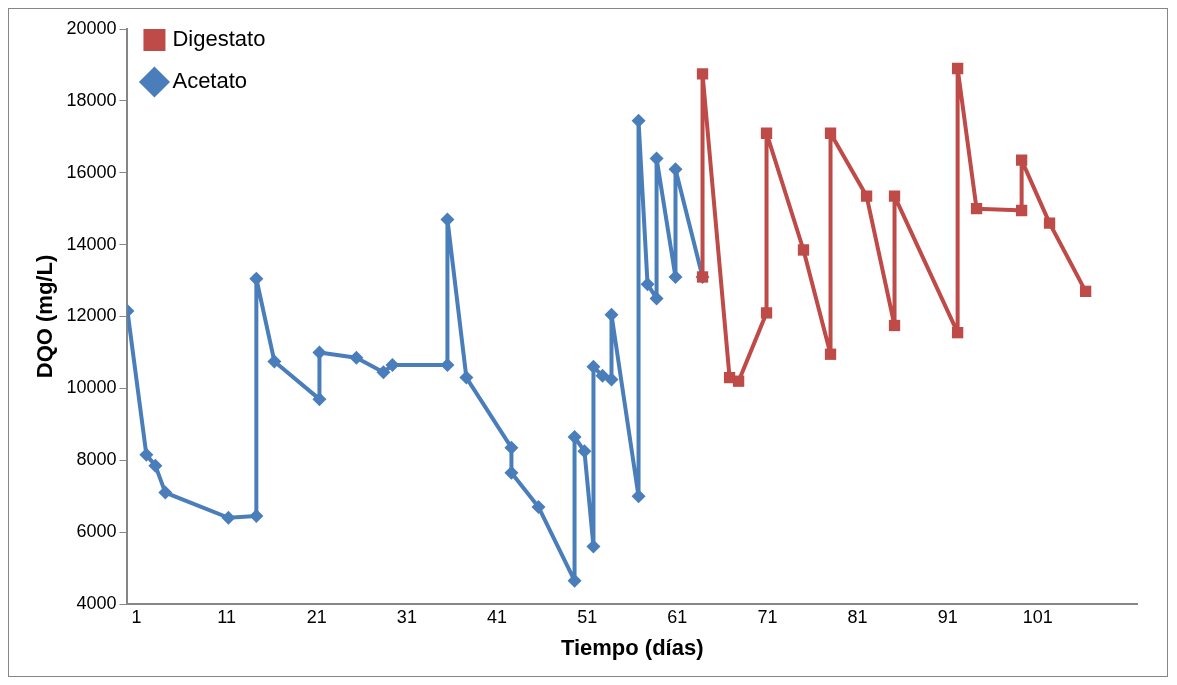 This screenshot has height=685, width=1177. I want to click on legend-label: Acetato, so click(210, 81).